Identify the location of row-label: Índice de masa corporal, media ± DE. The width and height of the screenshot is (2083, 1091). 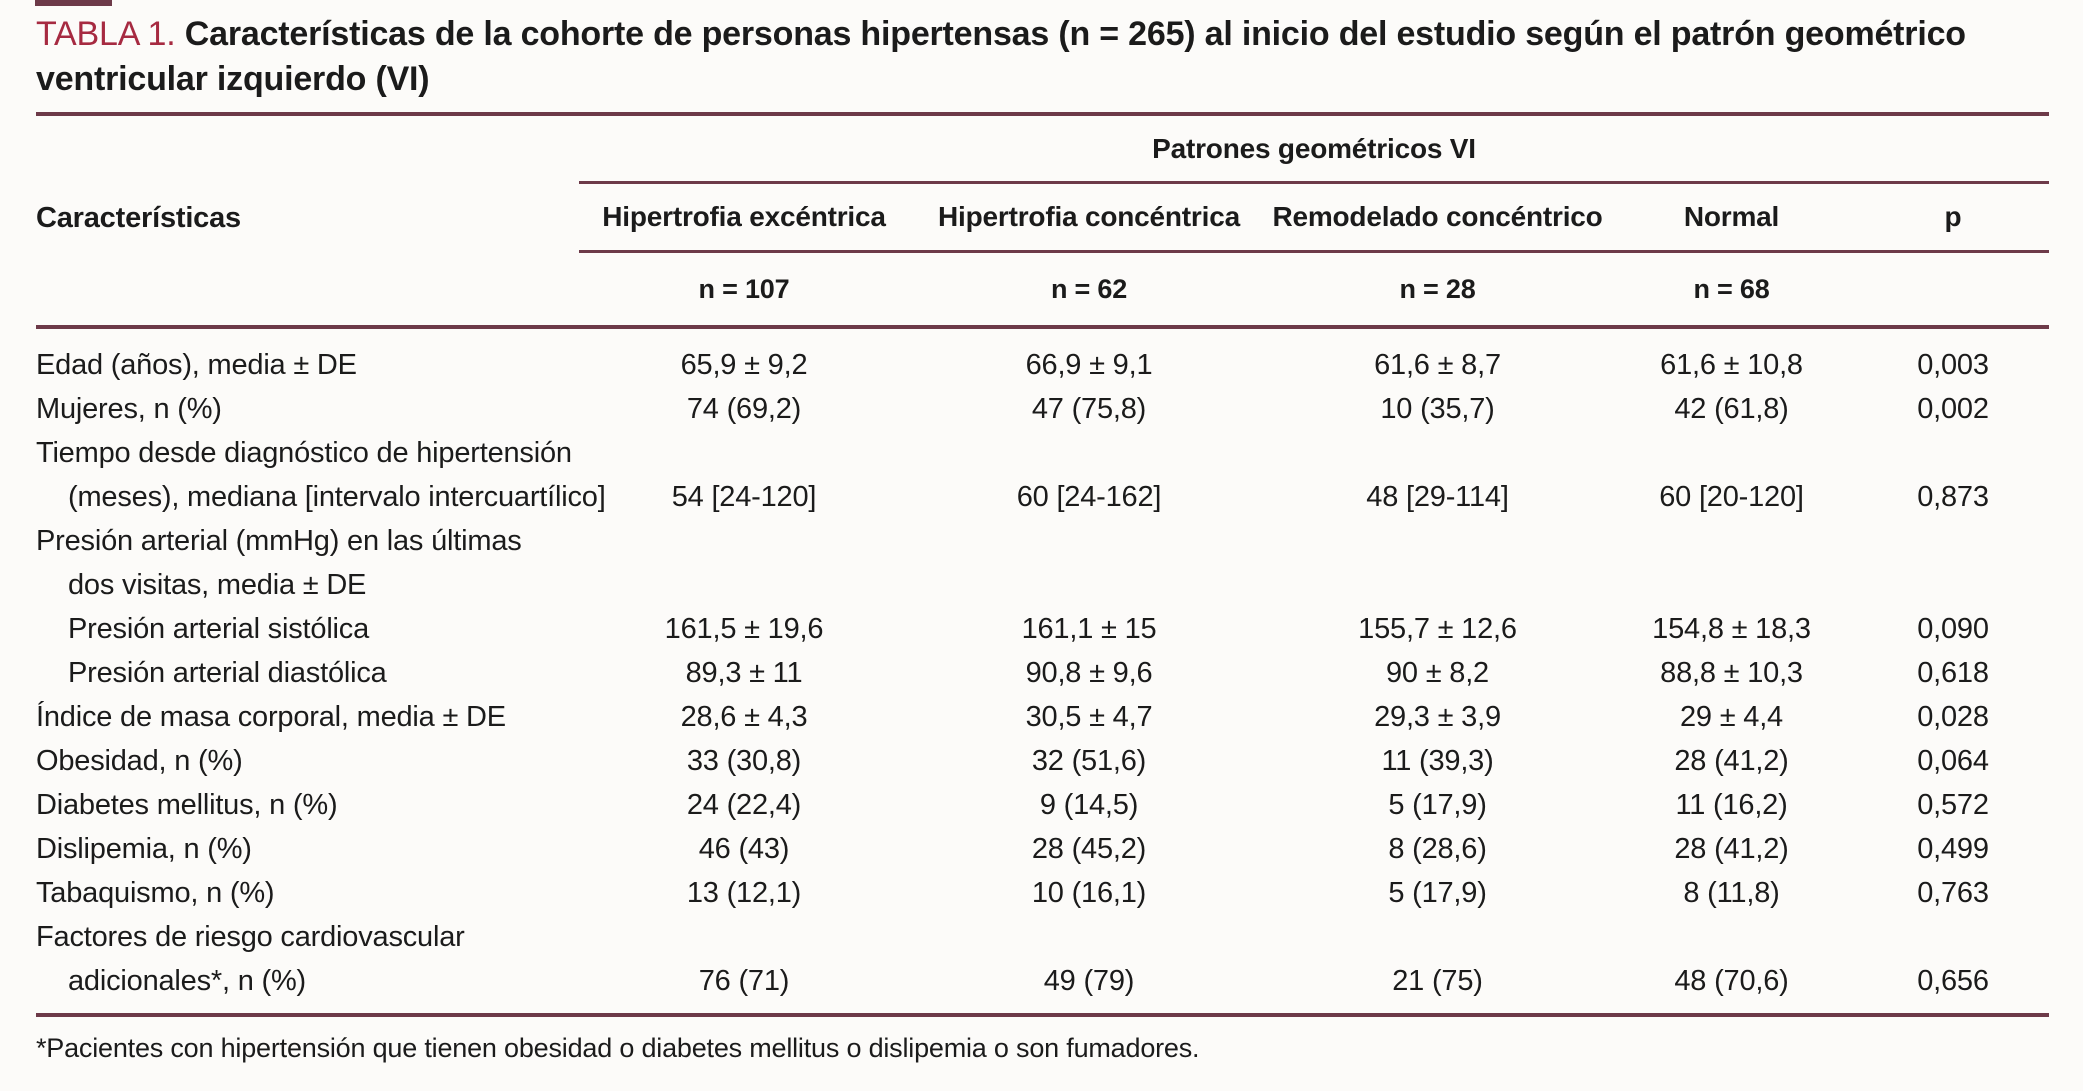
(271, 716).